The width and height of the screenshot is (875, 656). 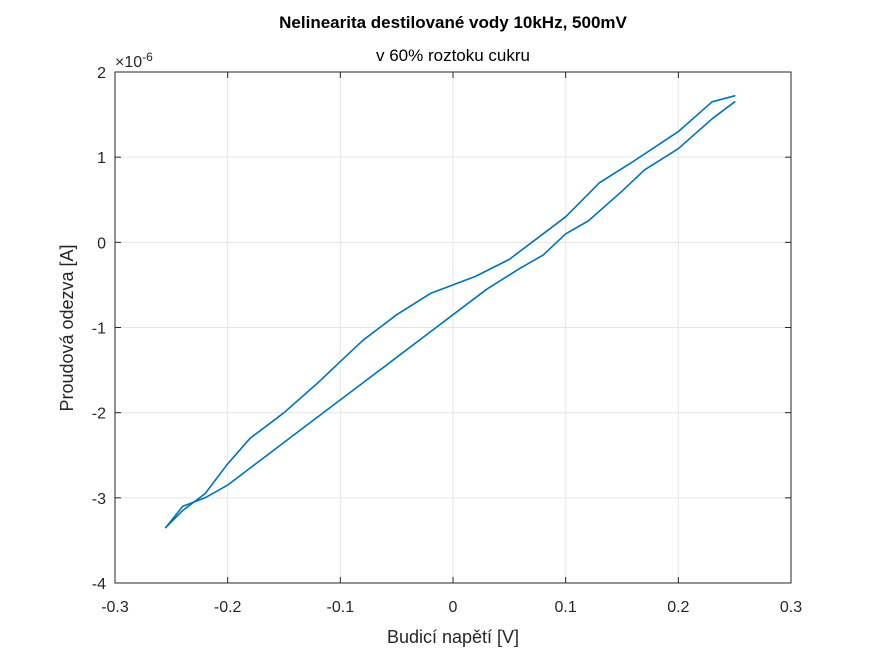 What do you see at coordinates (128, 62) in the screenshot?
I see `y-exponent-base: ×10` at bounding box center [128, 62].